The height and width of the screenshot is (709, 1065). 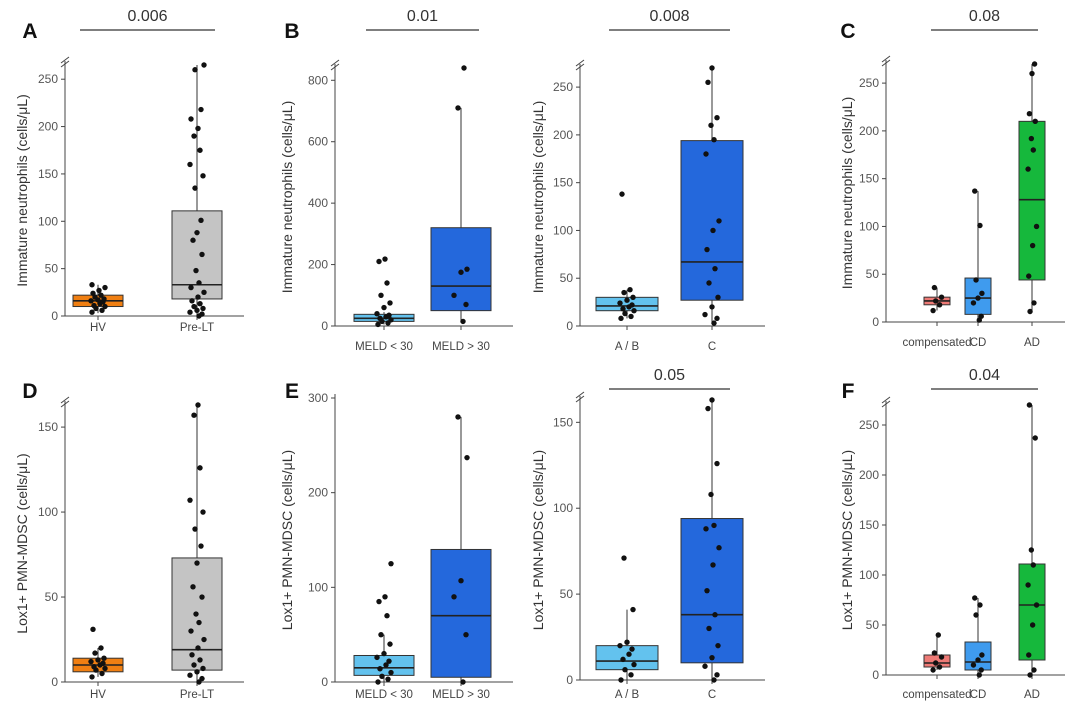 I want to click on x-tick-label: C, so click(x=712, y=347).